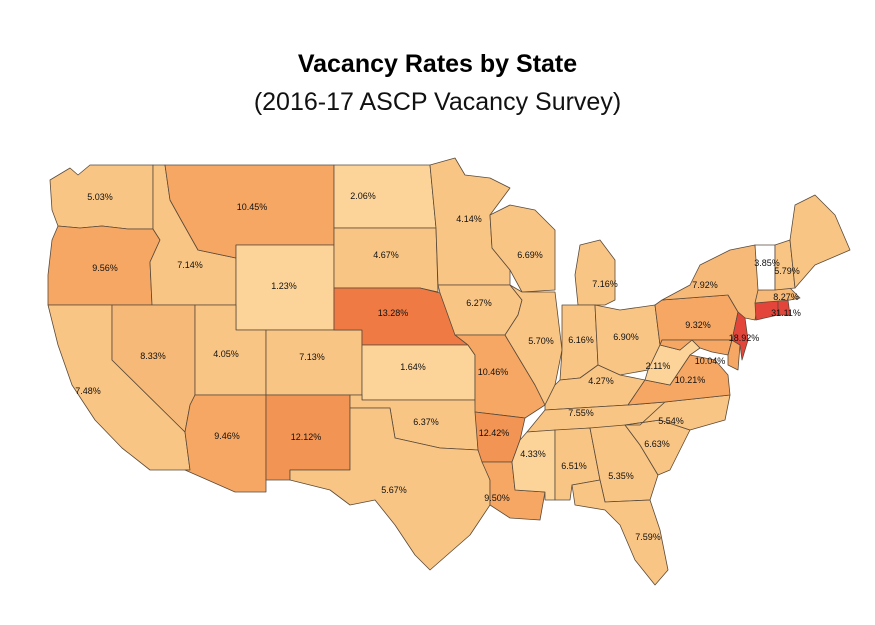 The image size is (875, 625). I want to click on label-tx: 5.67%, so click(394, 490).